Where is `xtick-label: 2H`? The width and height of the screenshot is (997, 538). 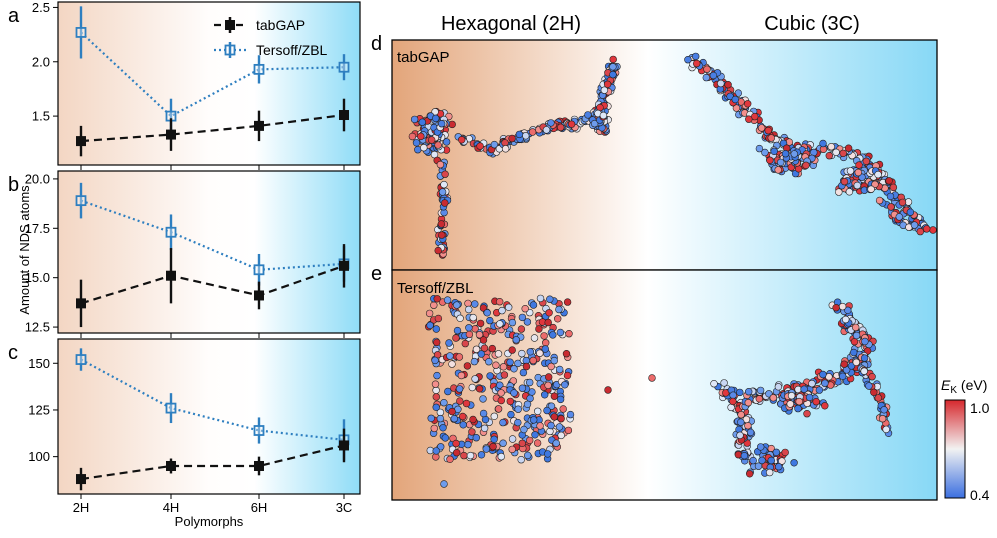 xtick-label: 2H is located at coordinates (81, 507).